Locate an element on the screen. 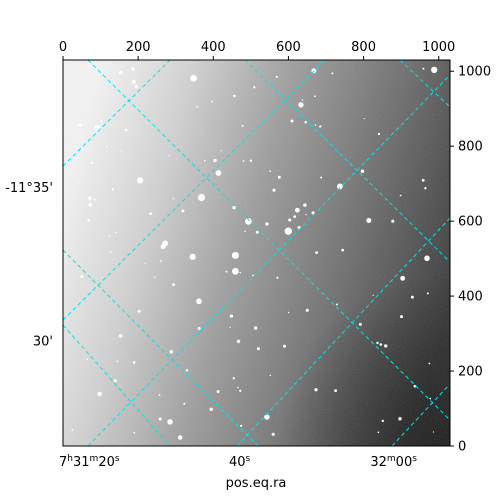 This screenshot has width=500, height=500. y-tick-label: 800 is located at coordinates (470, 147).